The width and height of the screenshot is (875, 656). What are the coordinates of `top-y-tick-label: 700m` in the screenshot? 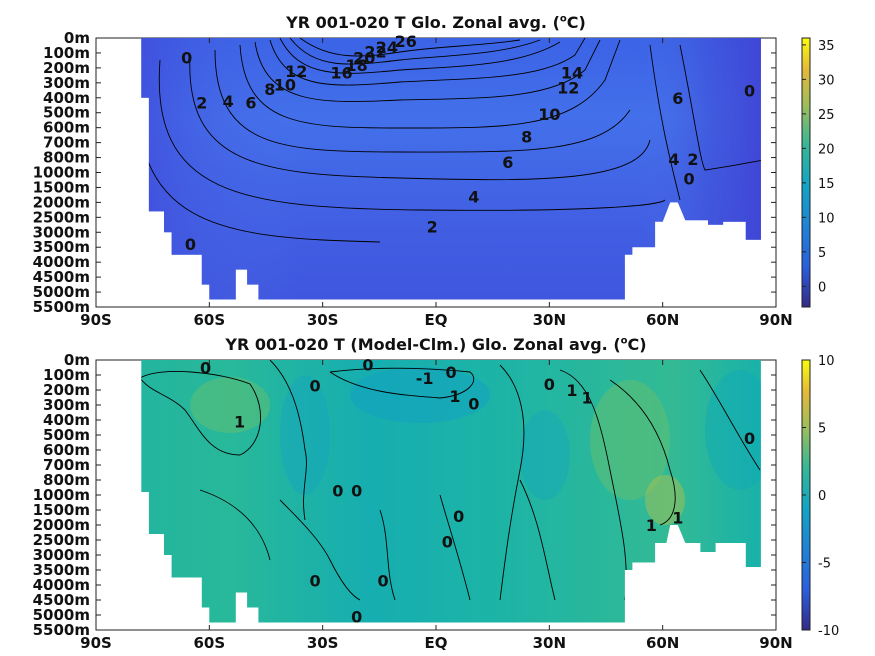 It's located at (66, 143).